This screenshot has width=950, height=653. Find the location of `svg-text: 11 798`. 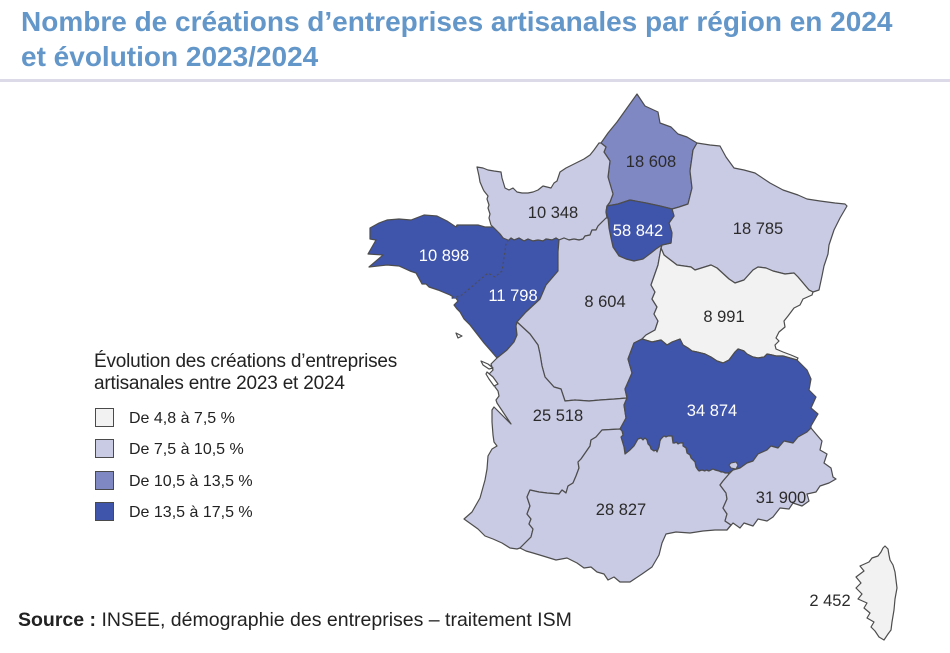

svg-text: 11 798 is located at coordinates (512, 296).